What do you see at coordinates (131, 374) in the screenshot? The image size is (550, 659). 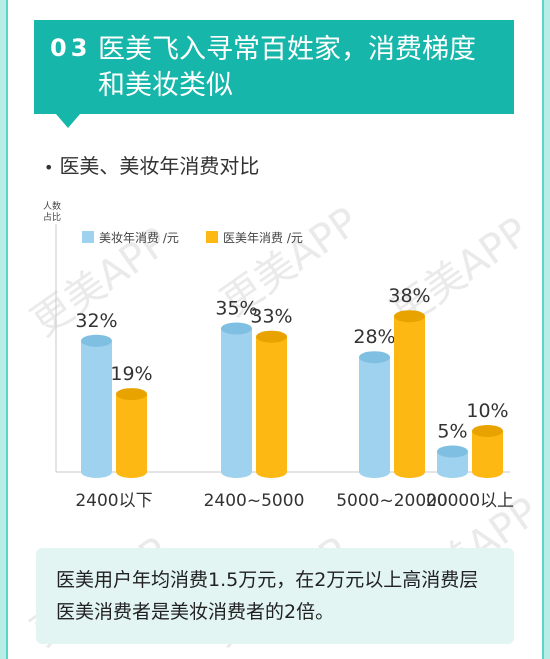 I see `data-label: 19%` at bounding box center [131, 374].